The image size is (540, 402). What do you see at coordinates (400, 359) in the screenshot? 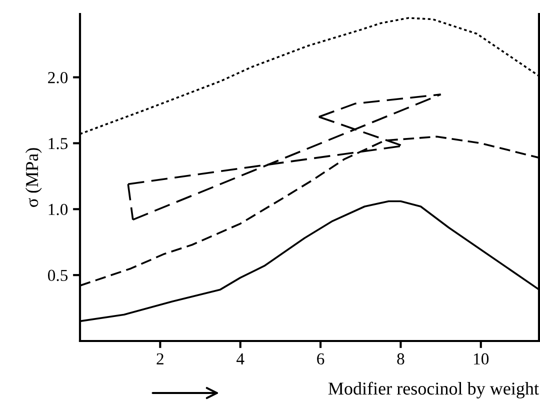
I see `x-tick-label: 8` at bounding box center [400, 359].